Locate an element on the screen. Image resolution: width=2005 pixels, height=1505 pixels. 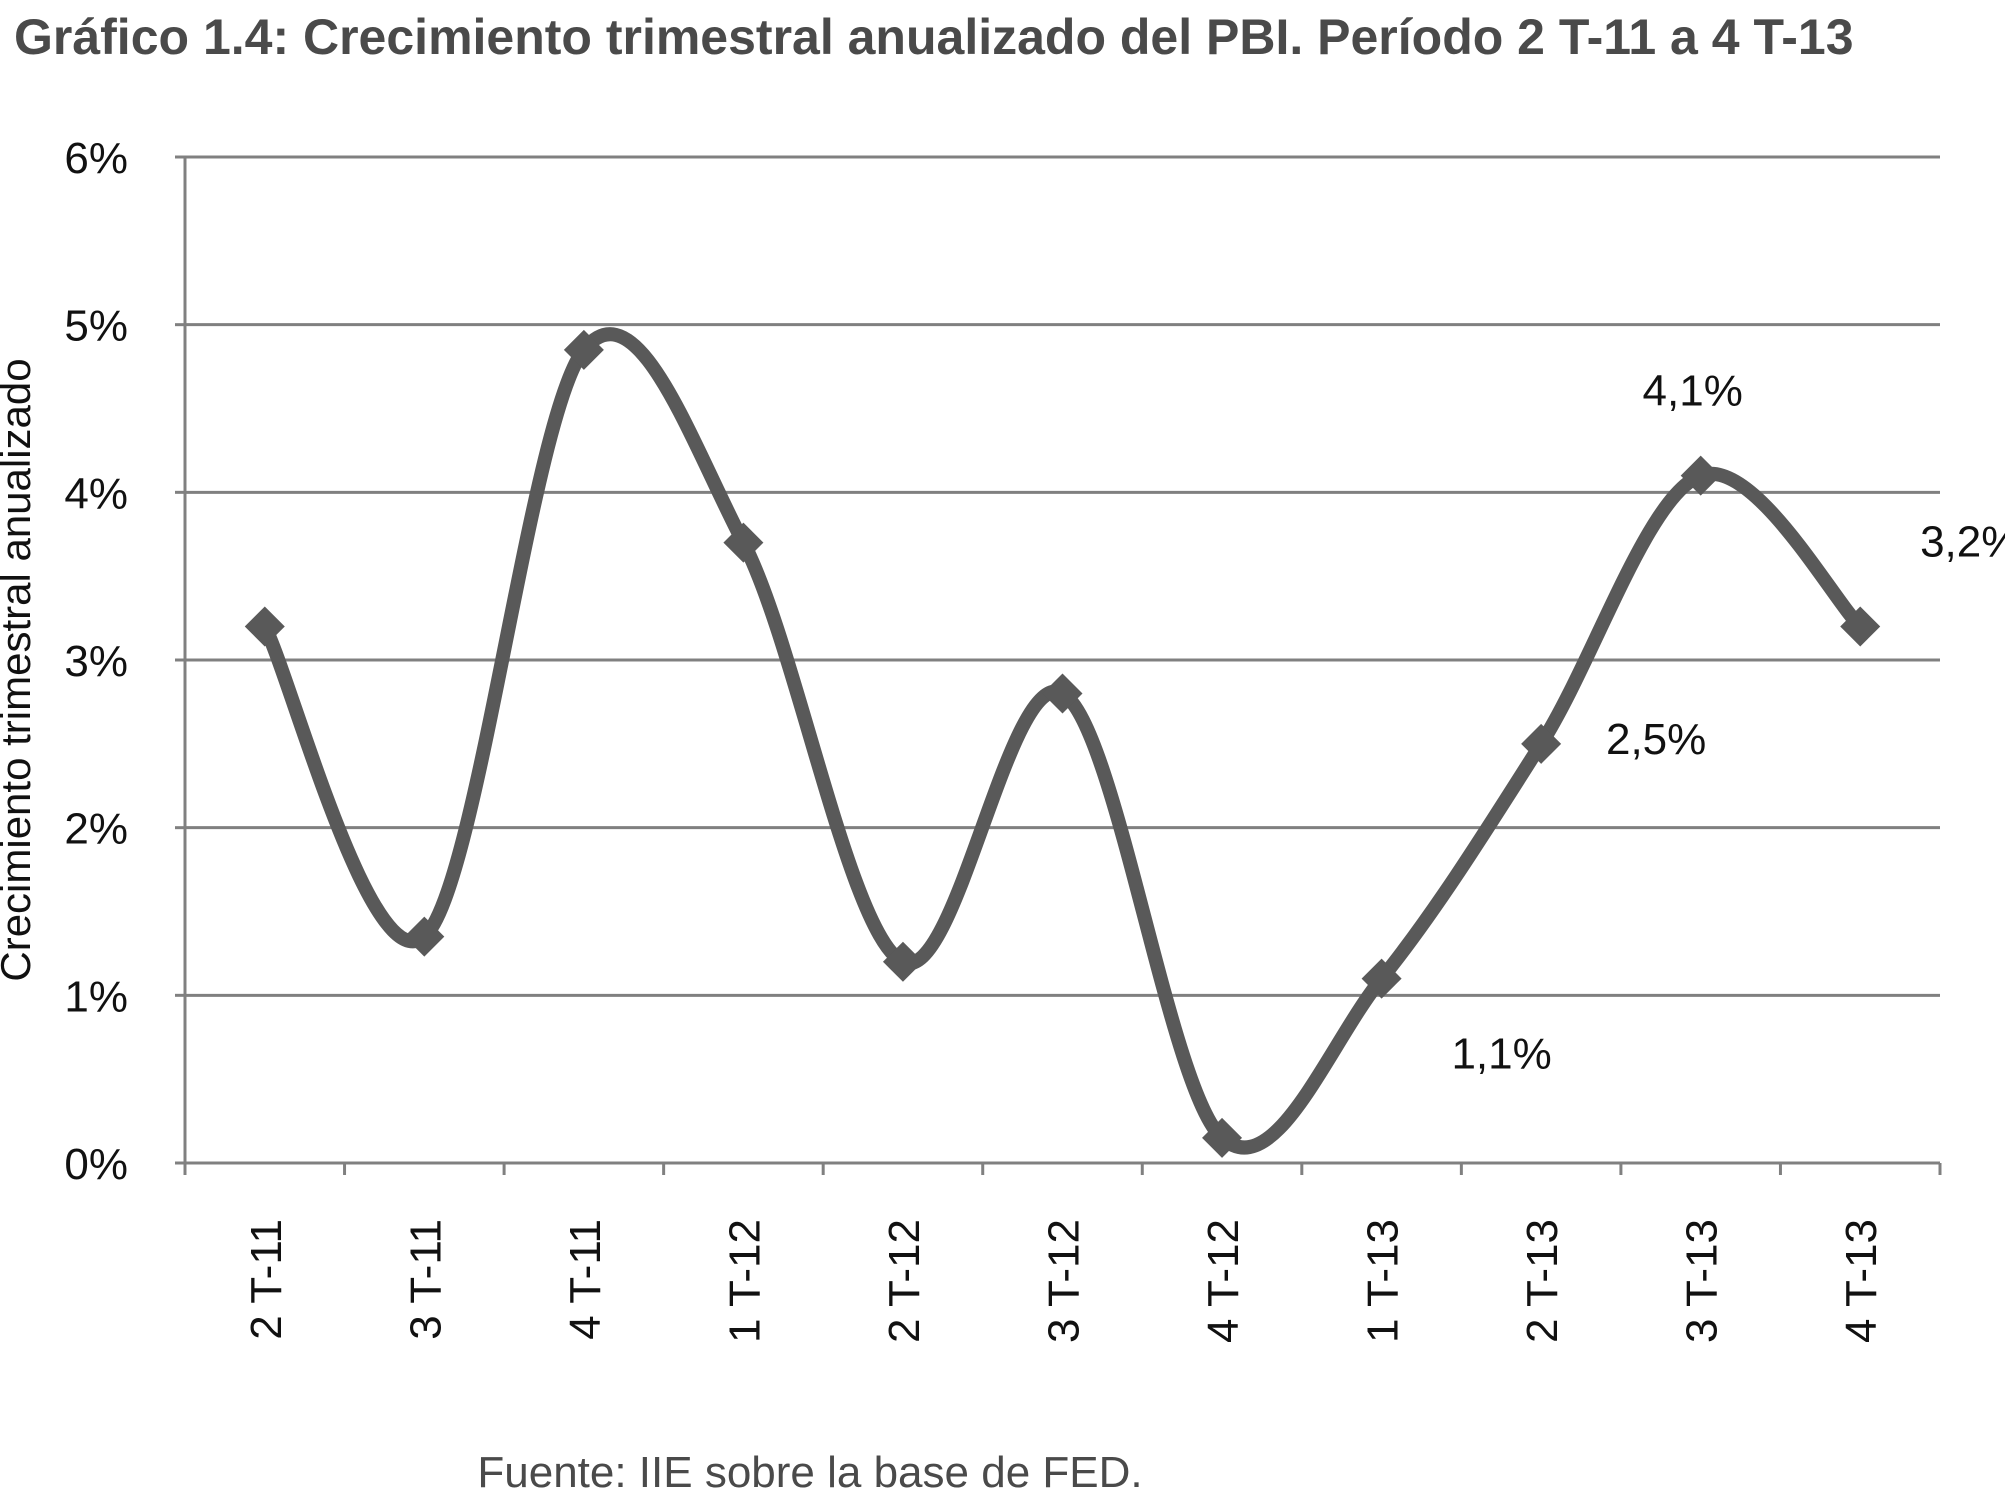
y-tick-label: 6% is located at coordinates (96, 158).